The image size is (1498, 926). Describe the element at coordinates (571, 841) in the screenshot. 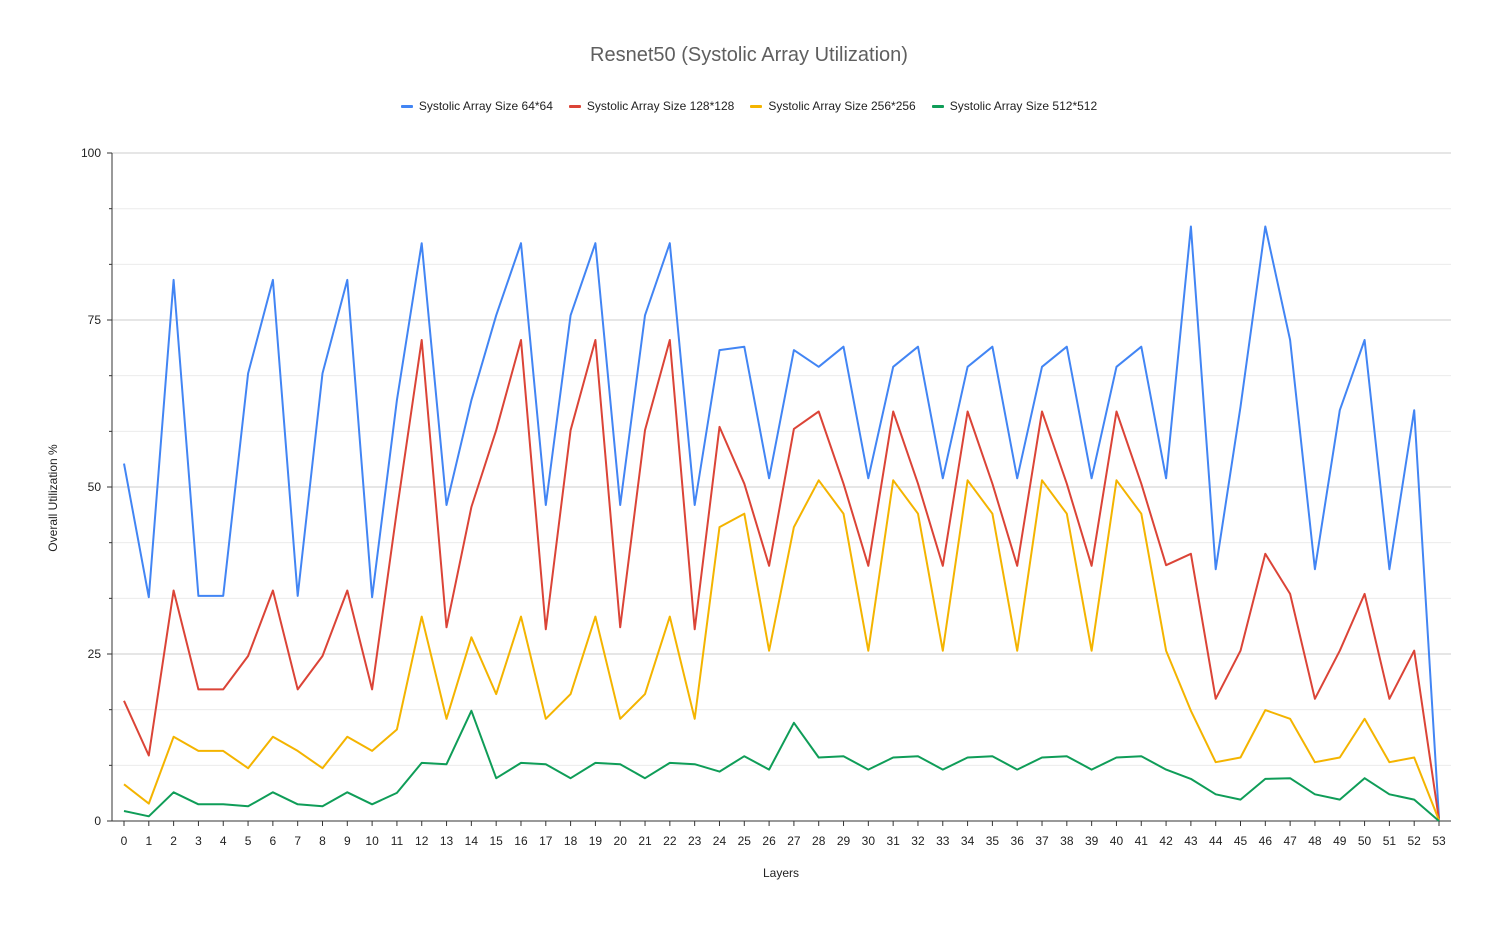

I see `x-tick-label: 18` at that location.